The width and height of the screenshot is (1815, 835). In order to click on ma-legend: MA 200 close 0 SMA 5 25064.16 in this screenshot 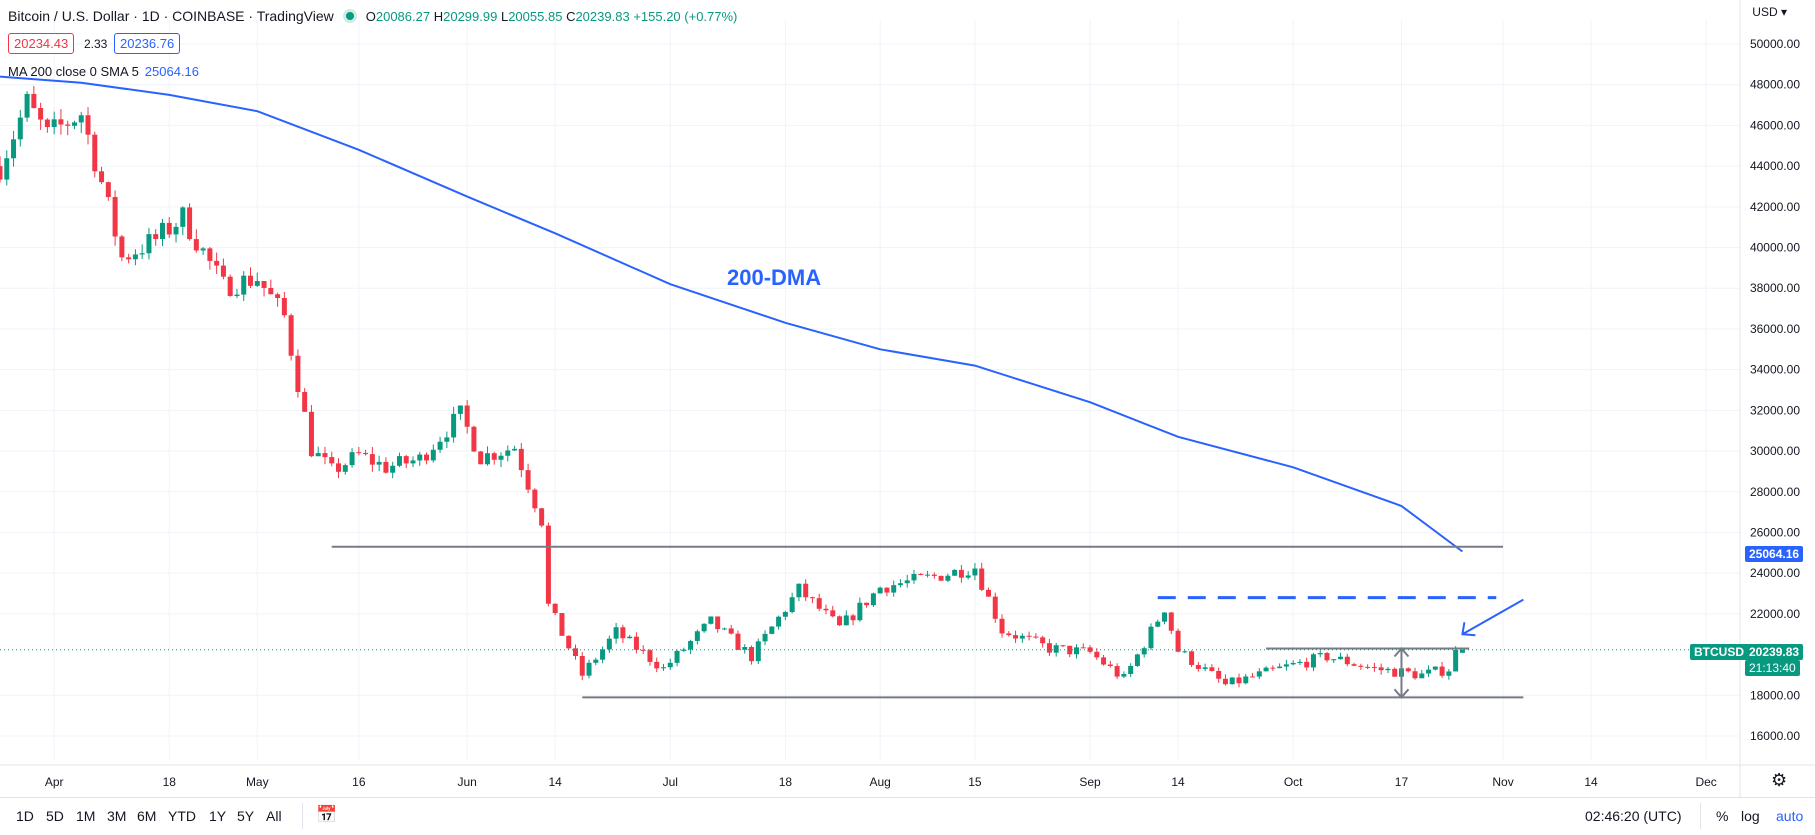, I will do `click(103, 71)`.